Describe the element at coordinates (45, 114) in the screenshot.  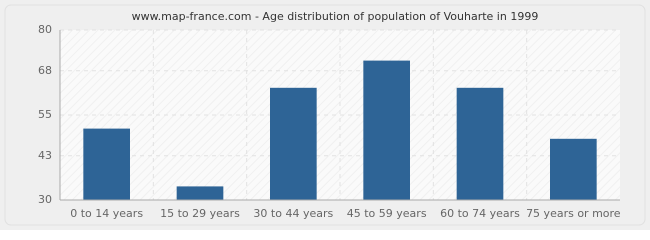
I see `y-tick-label: 55` at that location.